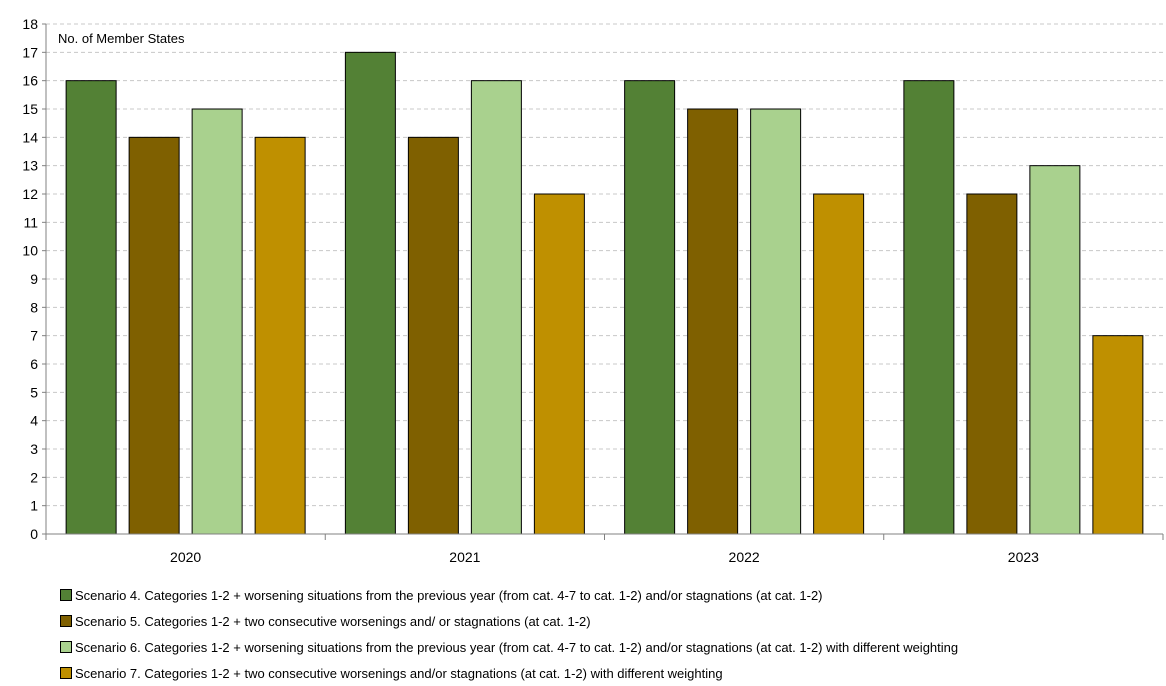  What do you see at coordinates (34, 279) in the screenshot?
I see `y-tick-label: 9` at bounding box center [34, 279].